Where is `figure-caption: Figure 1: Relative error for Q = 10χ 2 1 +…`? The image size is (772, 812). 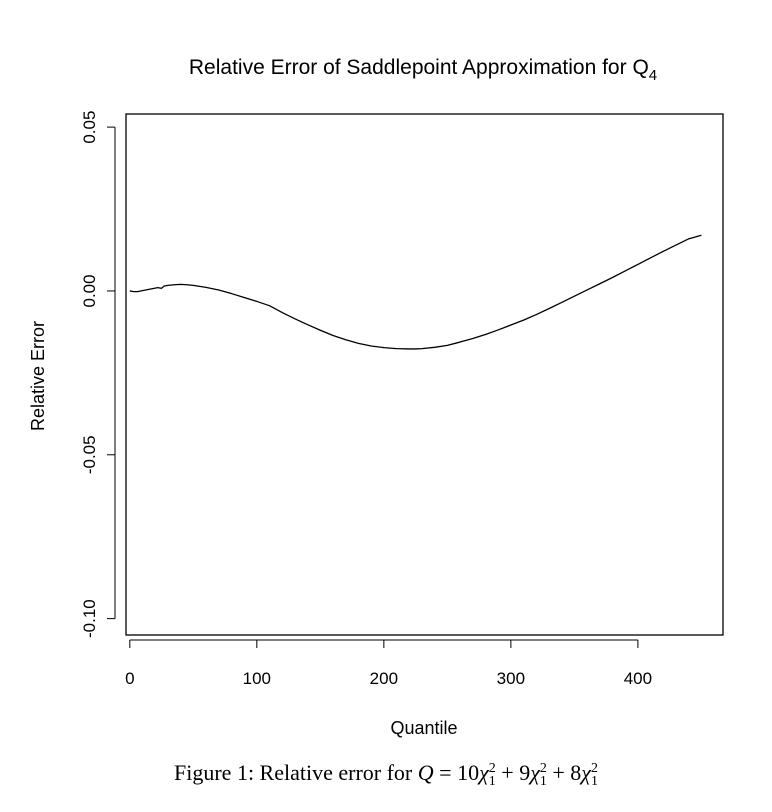 figure-caption: Figure 1: Relative error for Q = 10χ 2 1 +… is located at coordinates (386, 774).